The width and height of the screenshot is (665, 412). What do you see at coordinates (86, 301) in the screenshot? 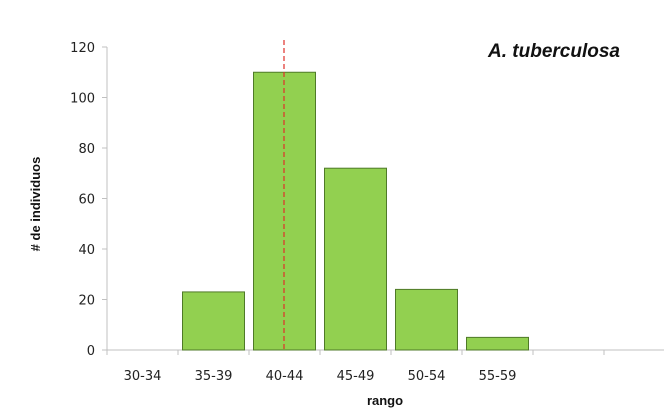
I see `y-tick-label: 20` at bounding box center [86, 301].